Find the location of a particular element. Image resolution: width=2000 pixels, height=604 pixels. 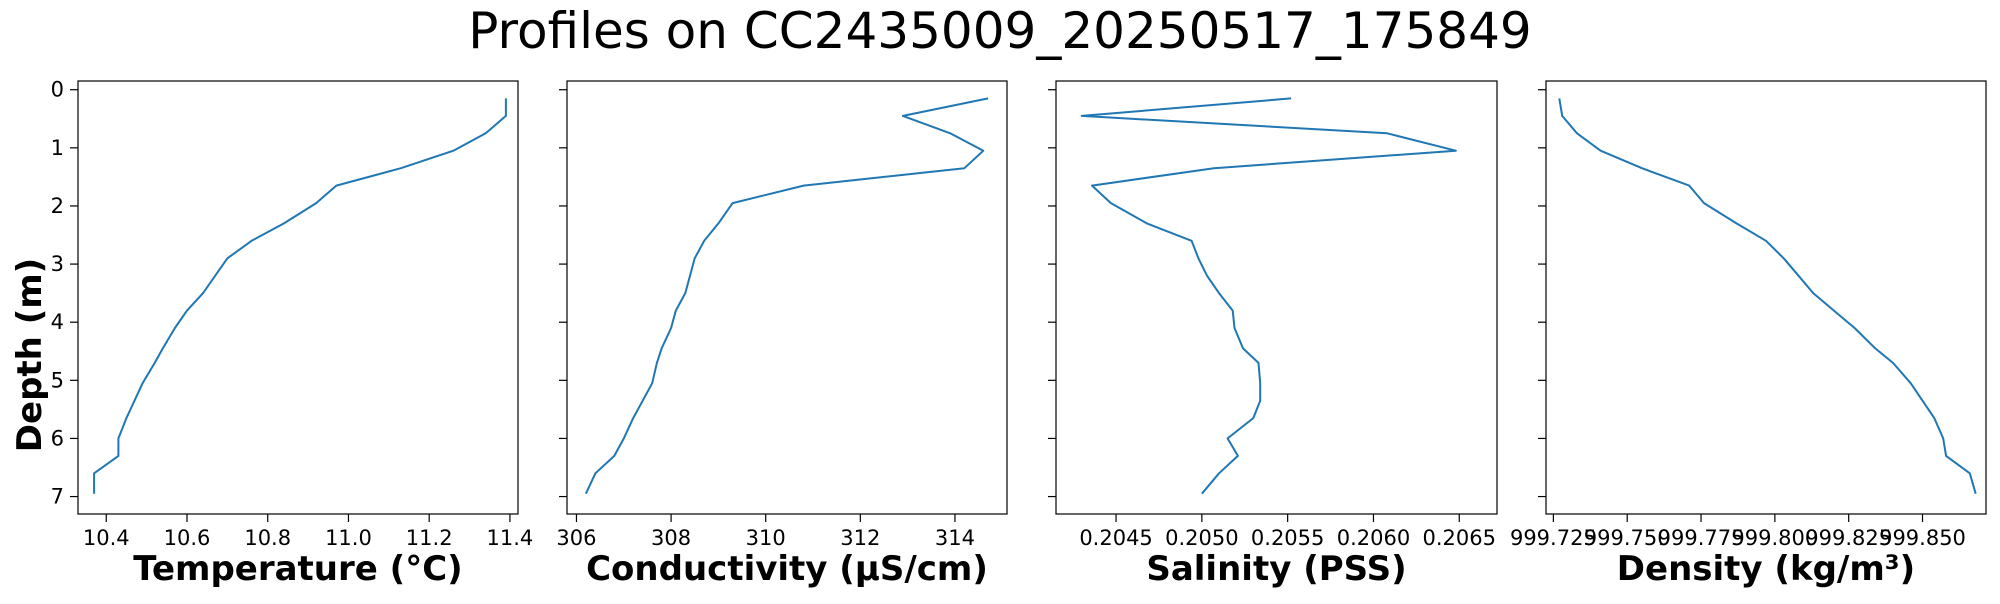

x-tick-label: 0.2055 is located at coordinates (1287, 538).